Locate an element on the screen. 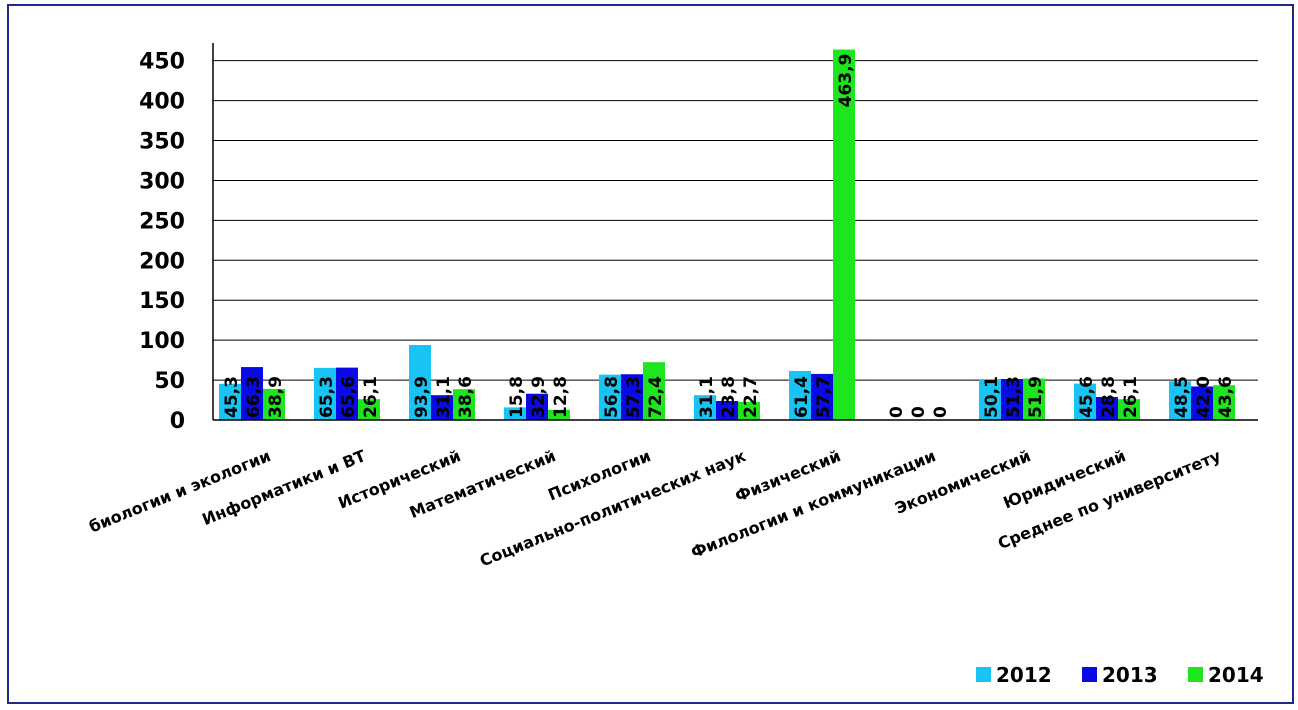  y-tick-label: 200 is located at coordinates (162, 261).